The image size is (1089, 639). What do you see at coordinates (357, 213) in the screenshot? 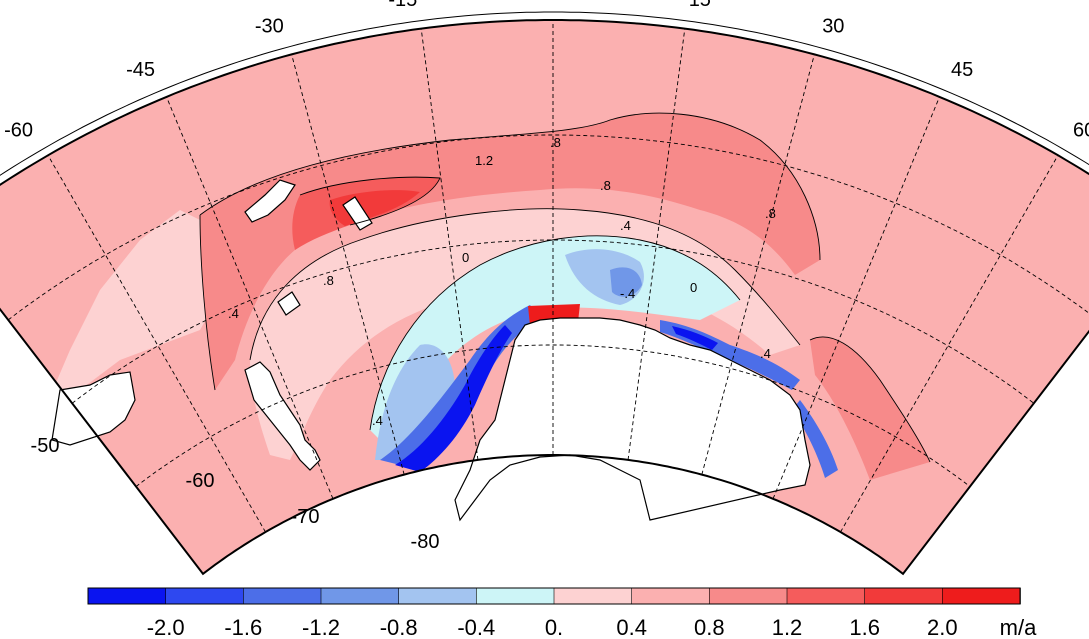
I see `island-land-small` at bounding box center [357, 213].